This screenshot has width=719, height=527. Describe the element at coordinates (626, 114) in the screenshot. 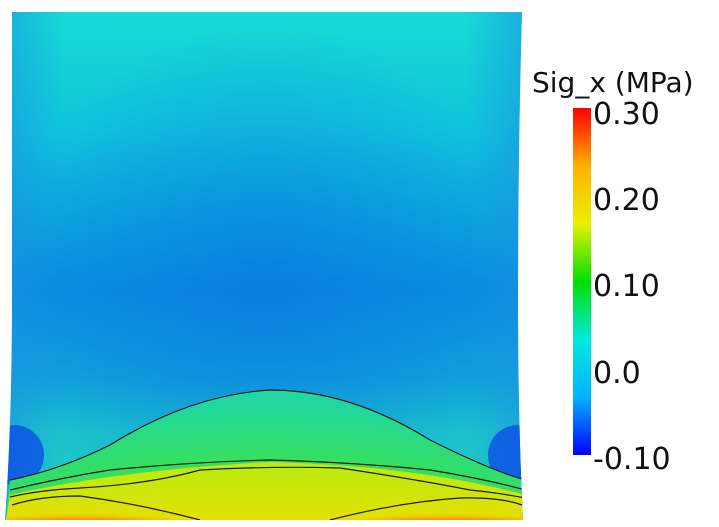

I see `tick-label-max: 0.30` at that location.